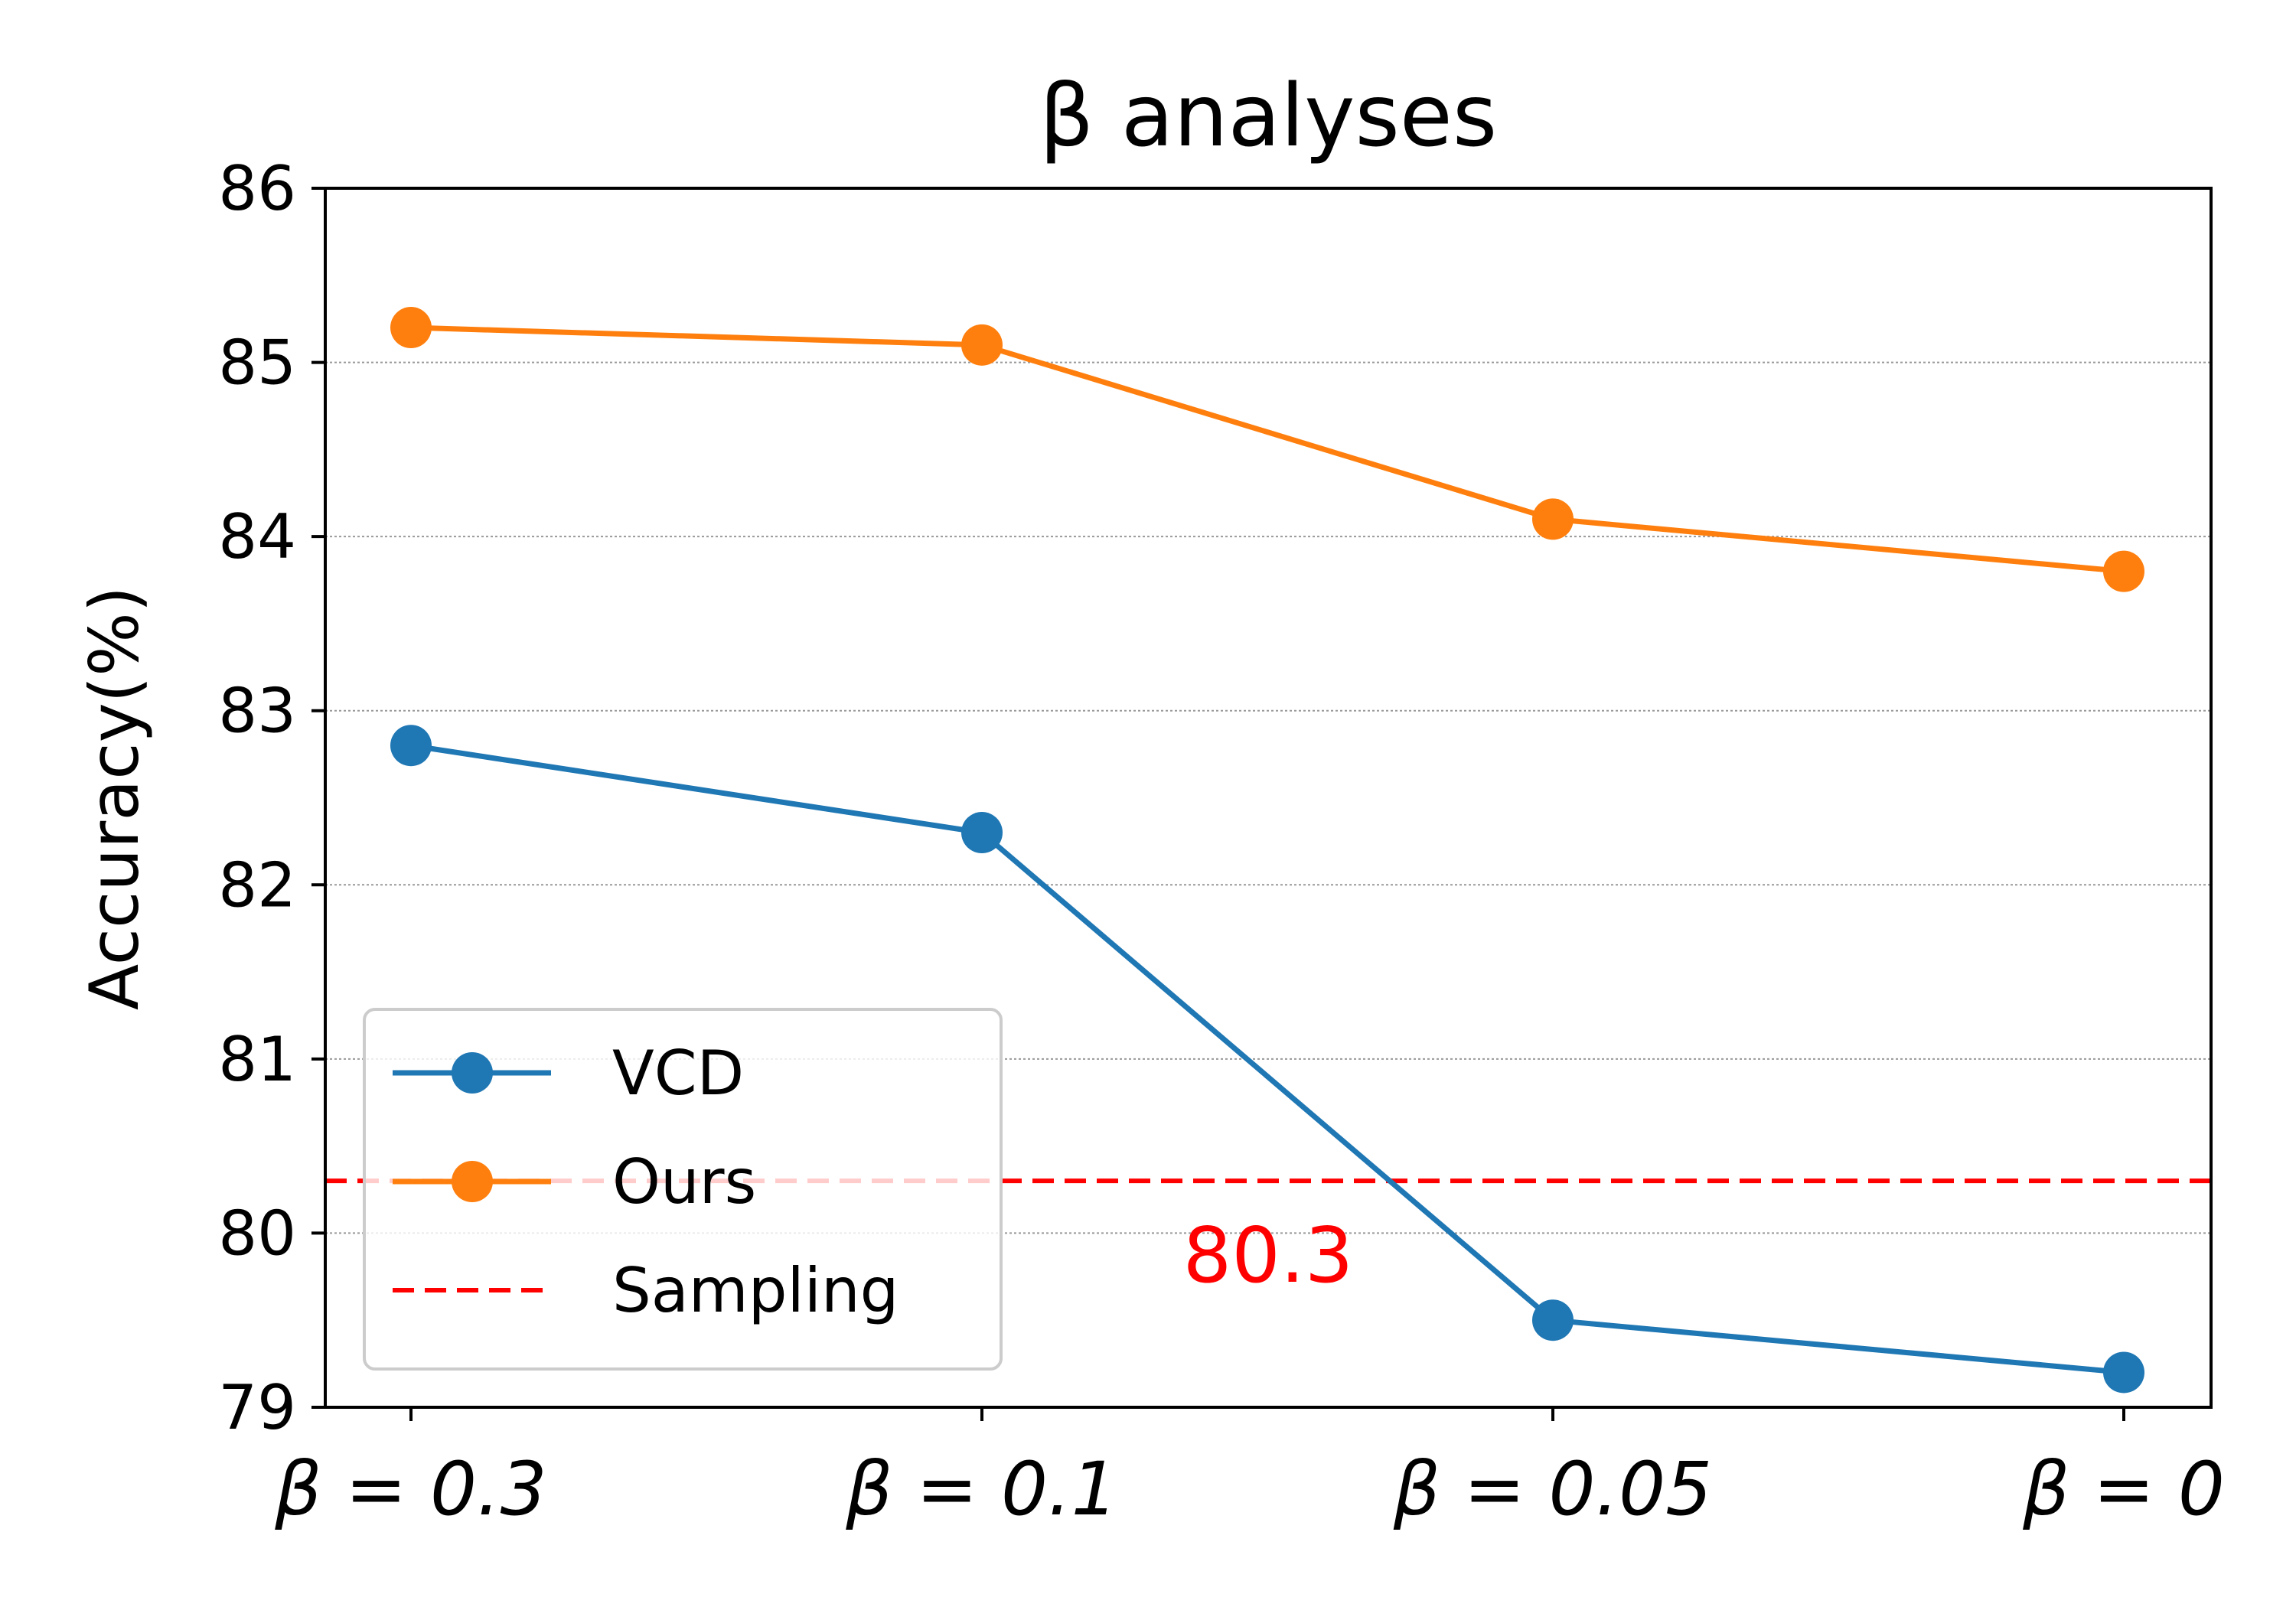 This screenshot has width=2296, height=1607. What do you see at coordinates (1268, 116) in the screenshot?
I see `chart-title: β analyses` at bounding box center [1268, 116].